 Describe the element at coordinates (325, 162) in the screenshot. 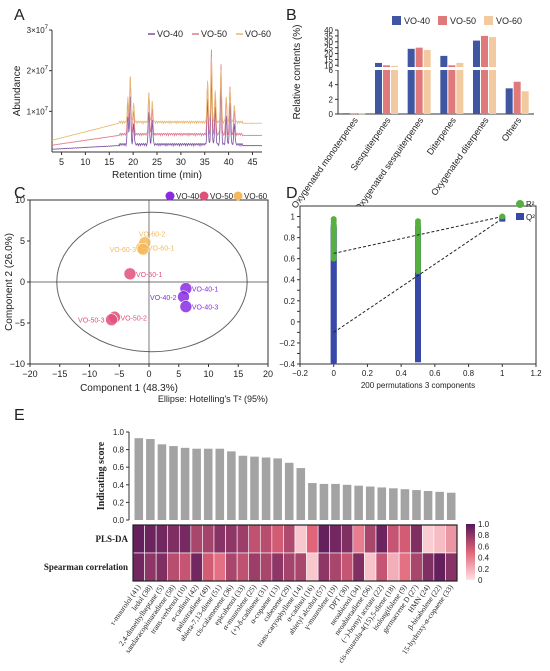

I see `b-category-label: Oxygenated monoterpenes` at that location.